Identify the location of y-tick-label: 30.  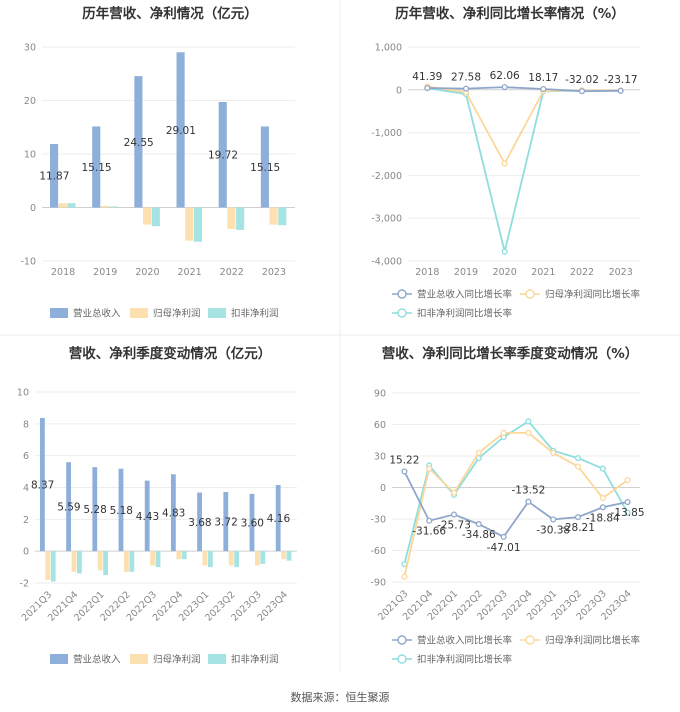
(30, 48).